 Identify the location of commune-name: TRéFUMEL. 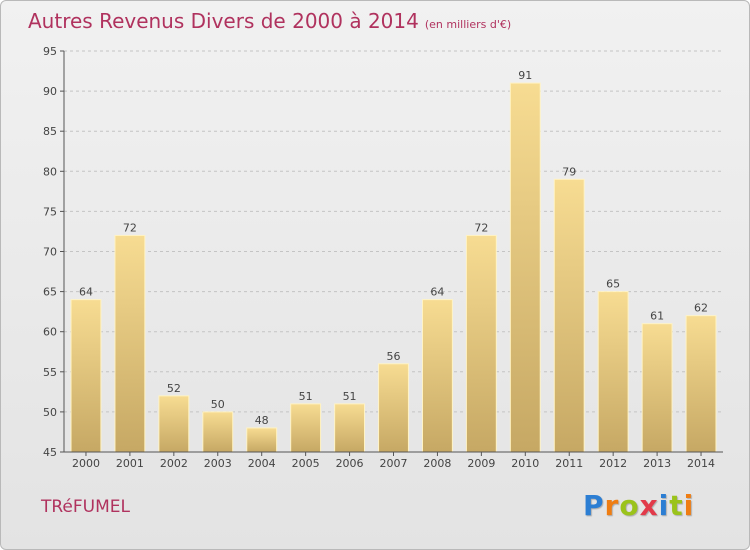
(85, 507).